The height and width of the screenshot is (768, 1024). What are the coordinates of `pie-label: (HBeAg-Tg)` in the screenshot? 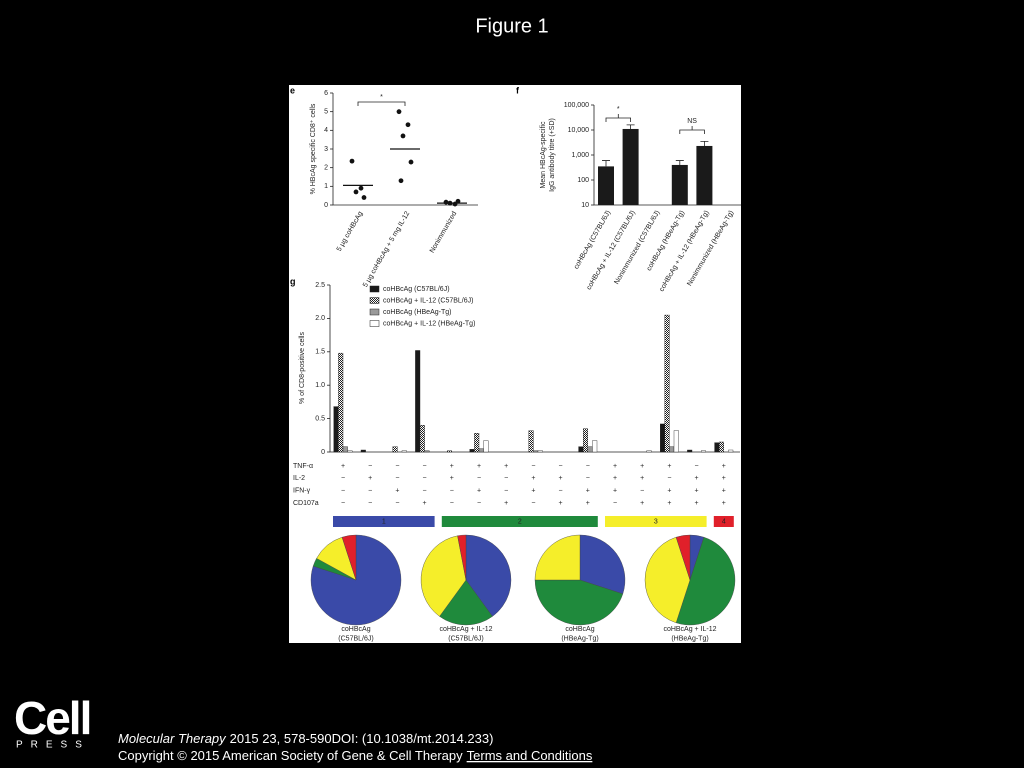 It's located at (689, 638).